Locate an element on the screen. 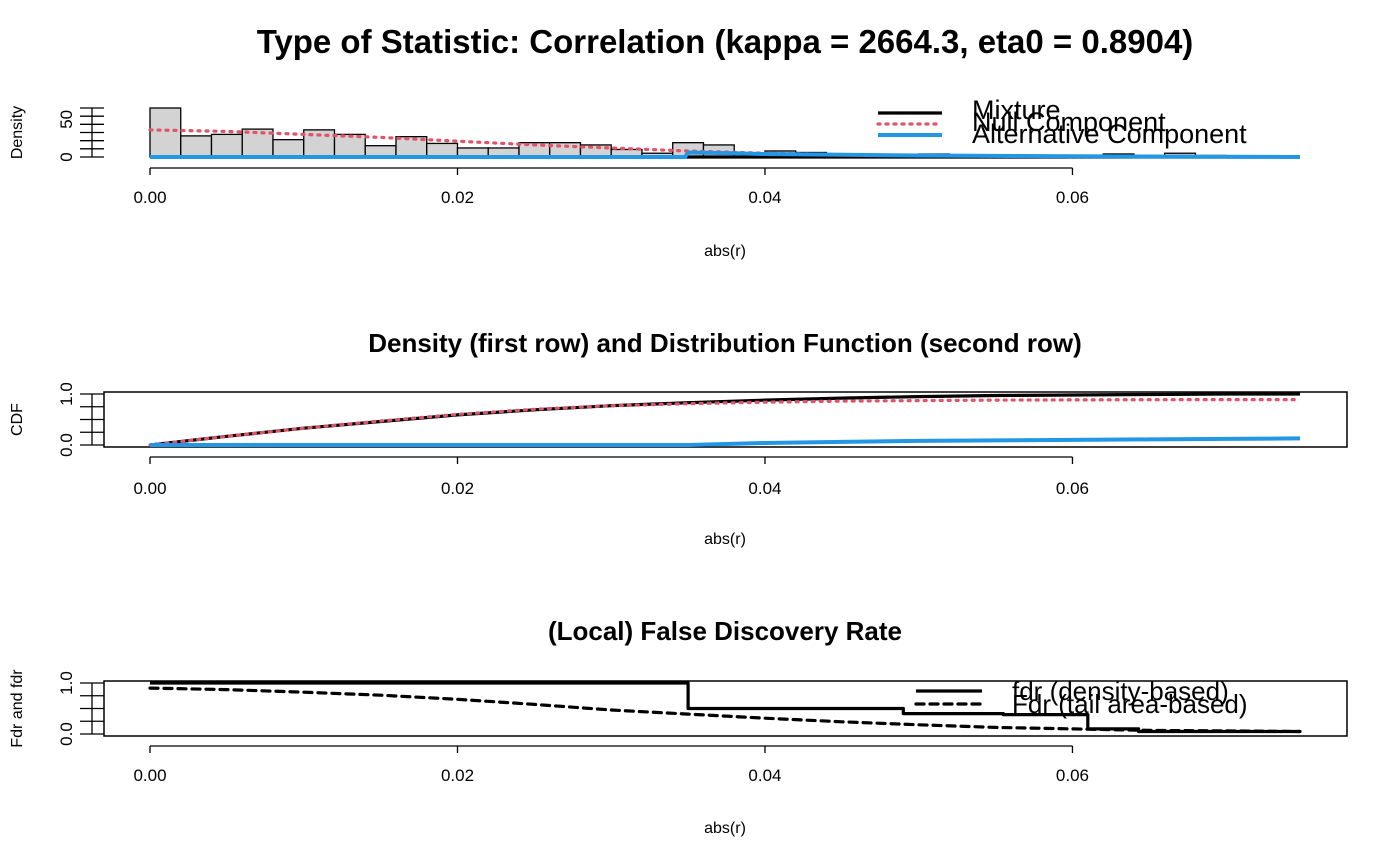 The image size is (1400, 866). y-tick-label: 0 is located at coordinates (66, 156).